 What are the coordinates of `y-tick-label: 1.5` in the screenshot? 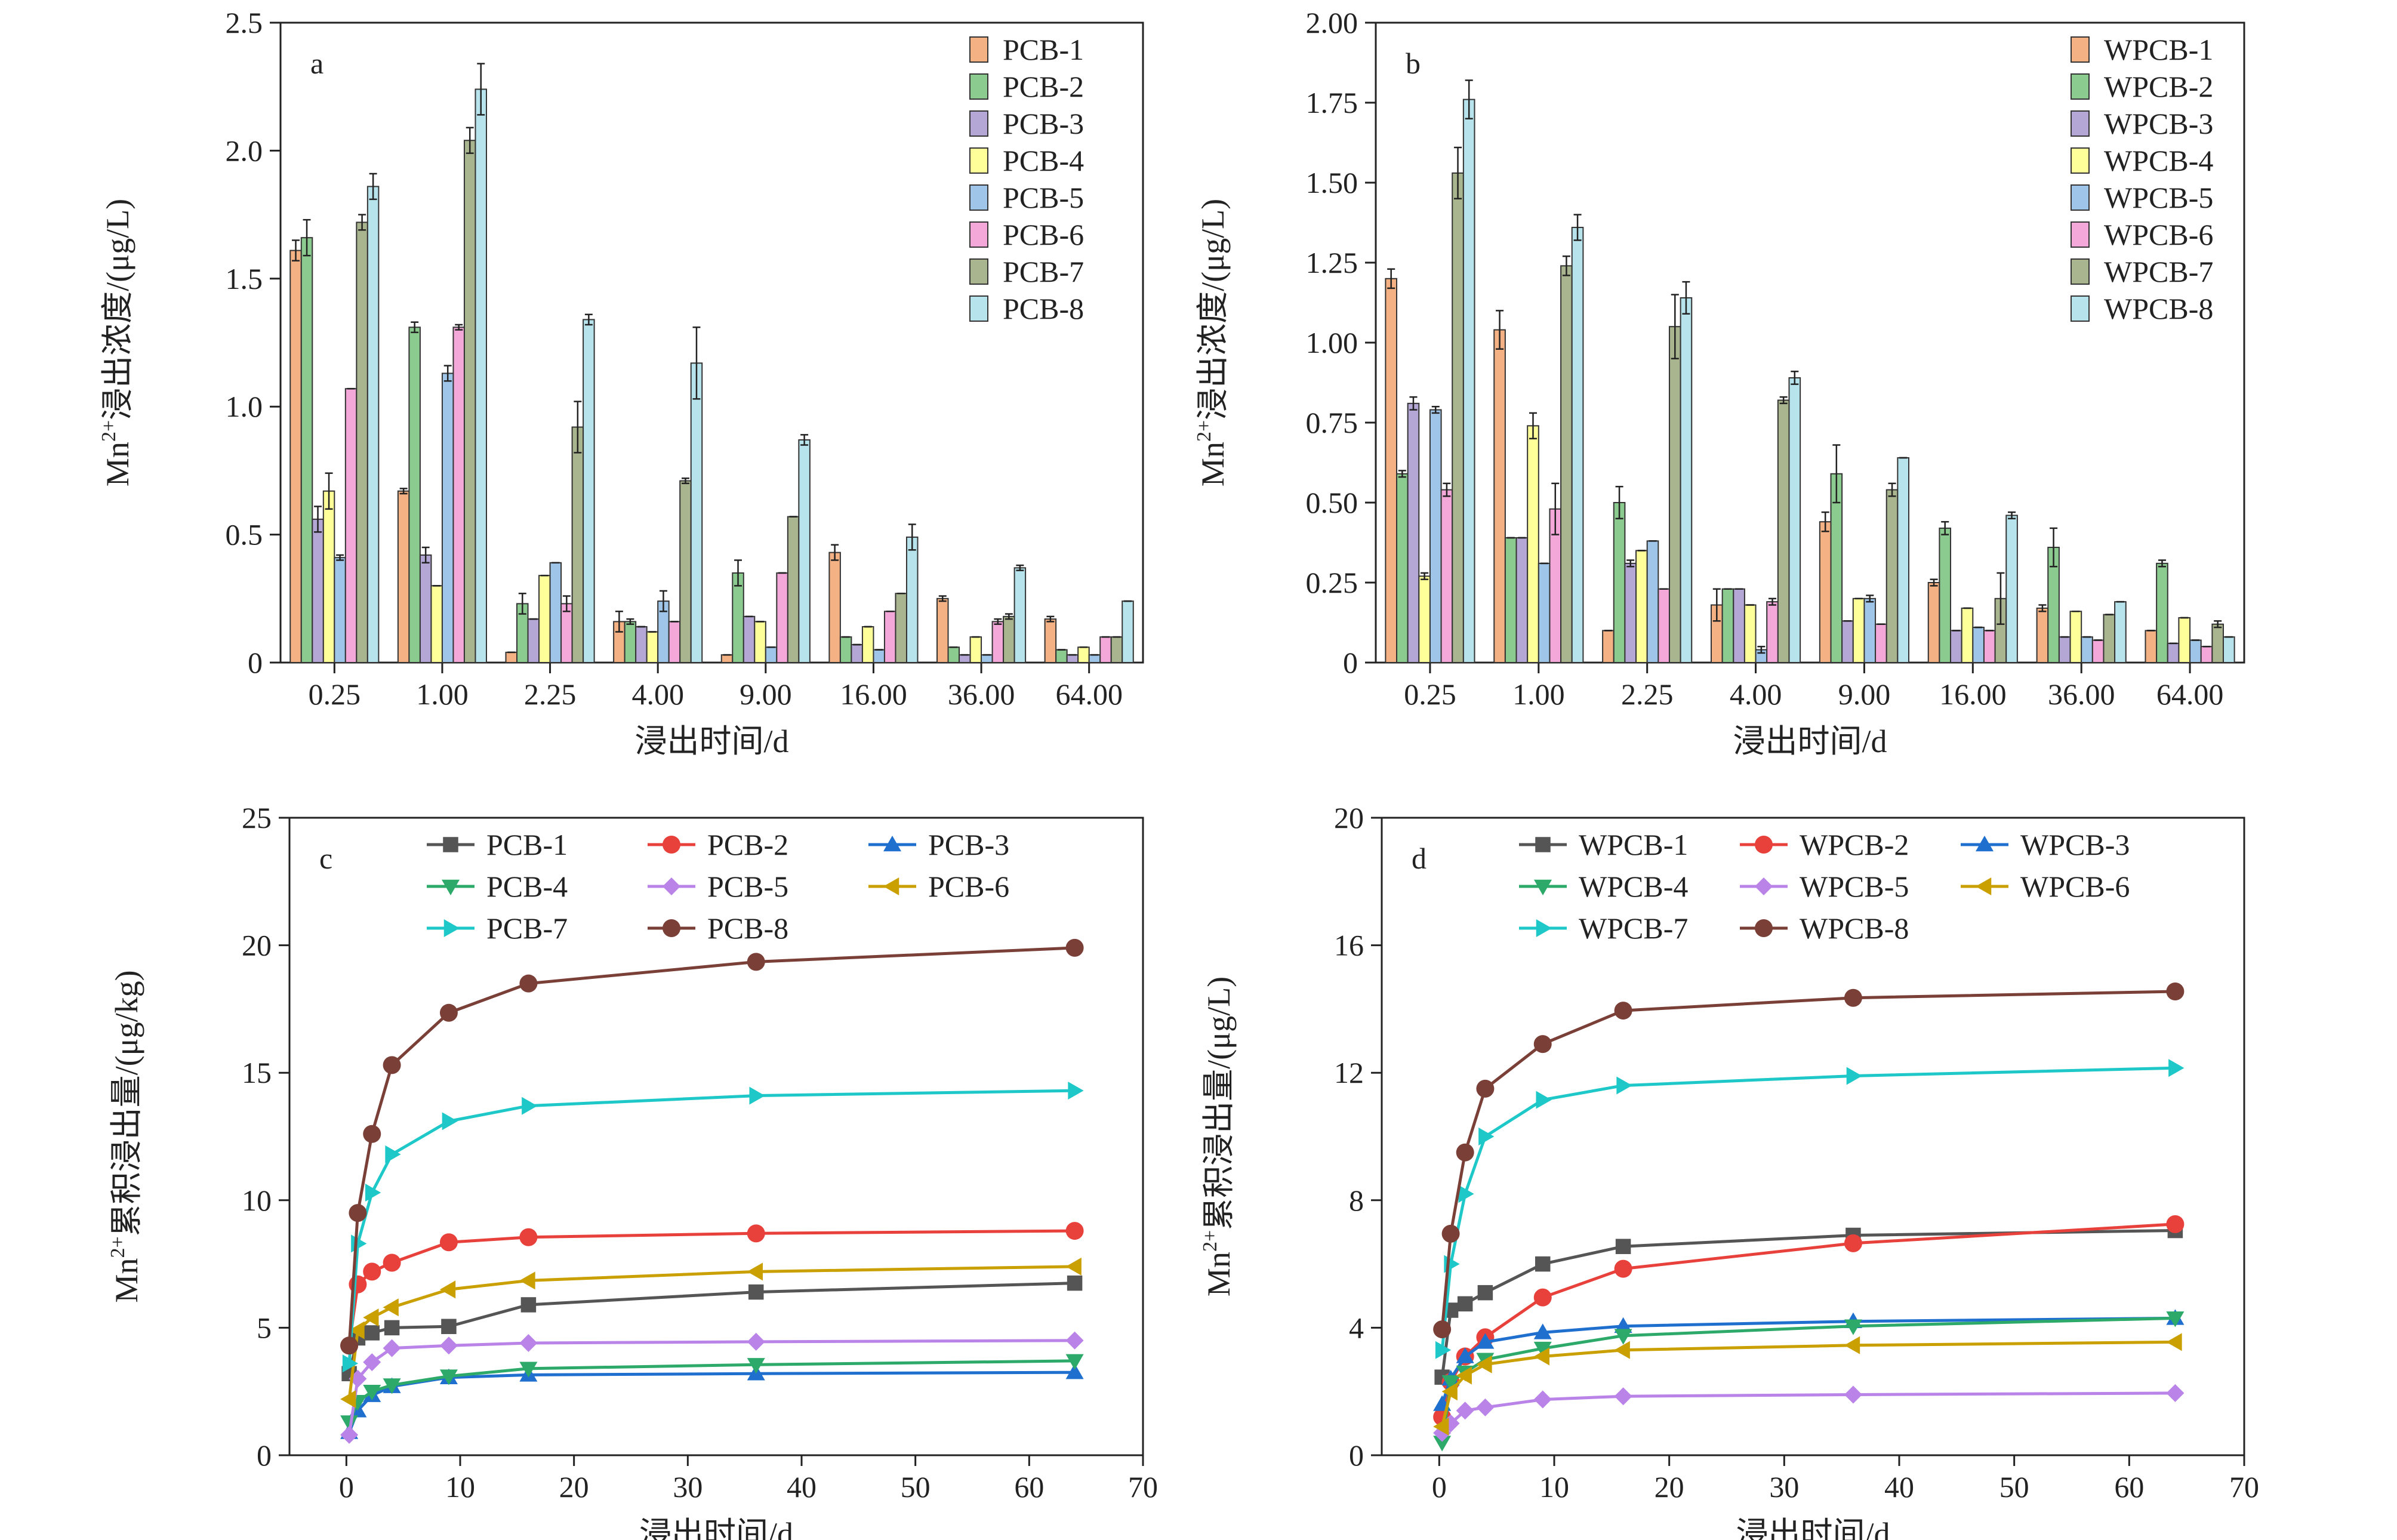 It's located at (244, 278).